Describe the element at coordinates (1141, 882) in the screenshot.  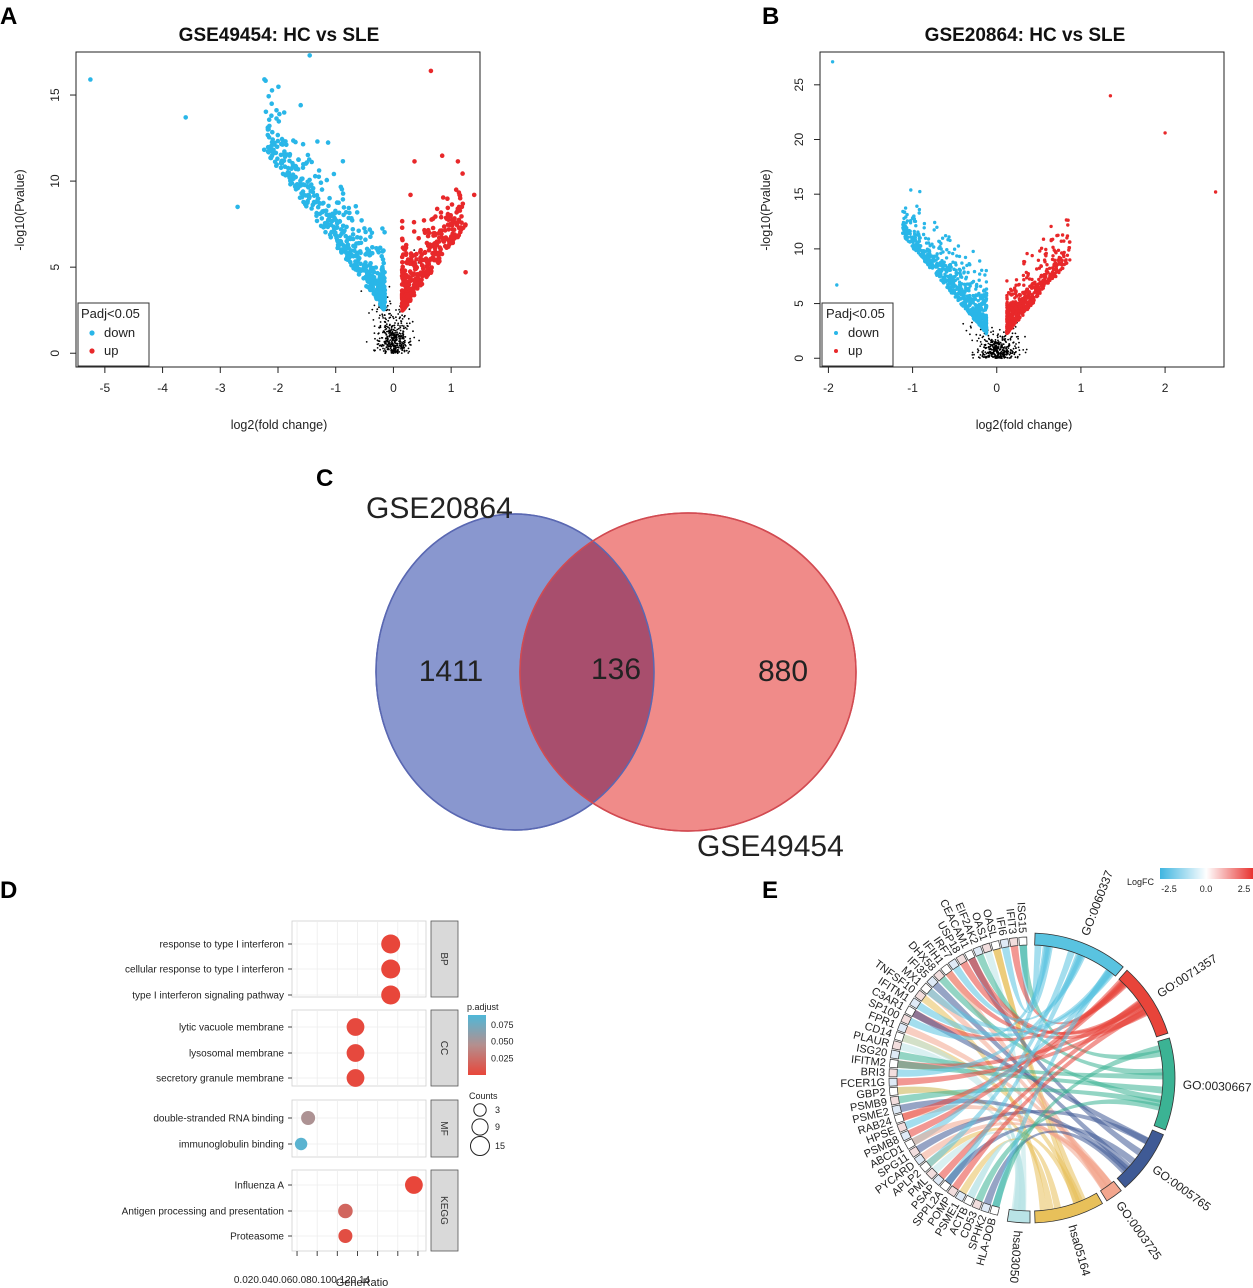
I see `chord-logfc-legend-title: LogFC` at that location.